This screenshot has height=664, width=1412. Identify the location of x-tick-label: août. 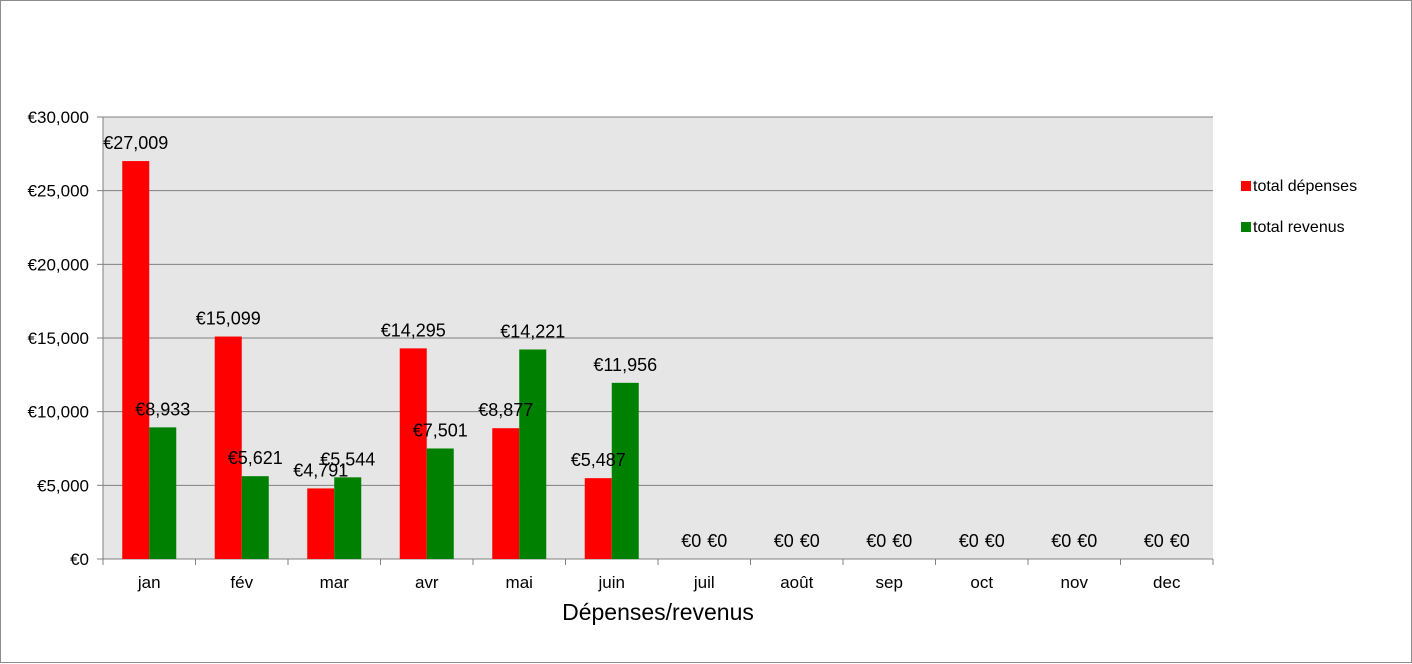
(796, 582).